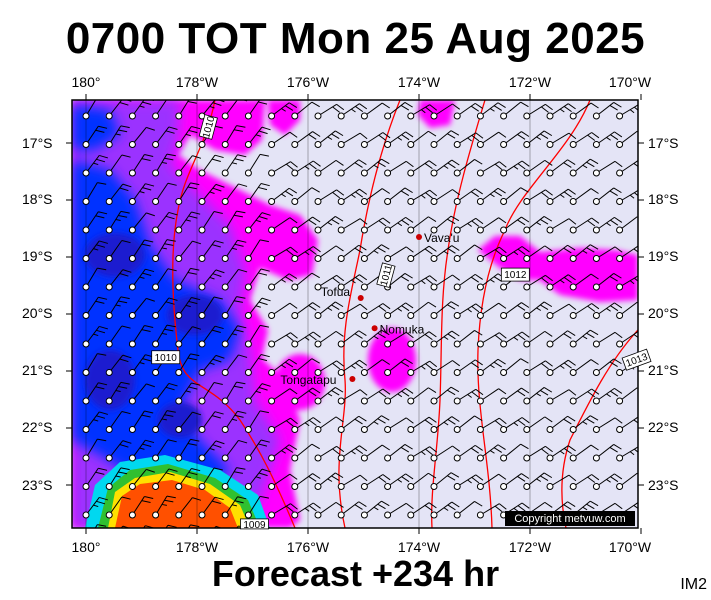 This screenshot has width=711, height=600. Describe the element at coordinates (630, 547) in the screenshot. I see `lon-tick-bottom-170w: 170°W` at that location.